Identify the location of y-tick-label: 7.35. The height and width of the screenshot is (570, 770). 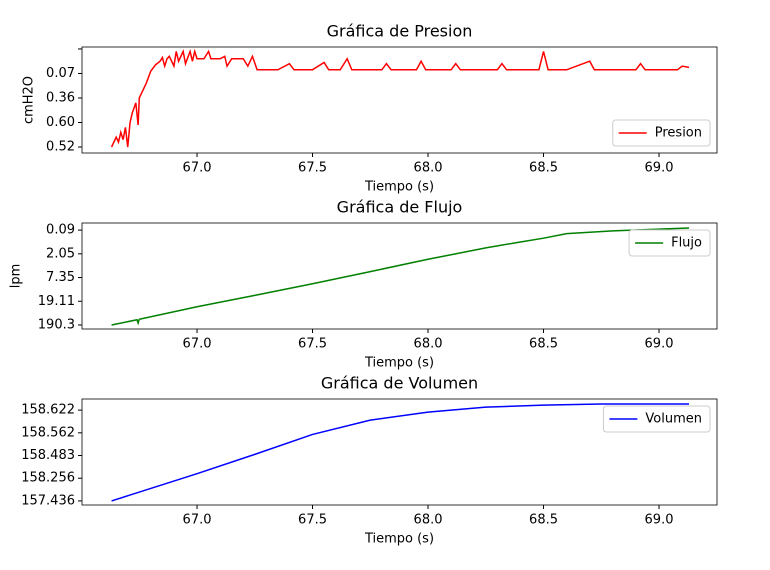
(60, 277).